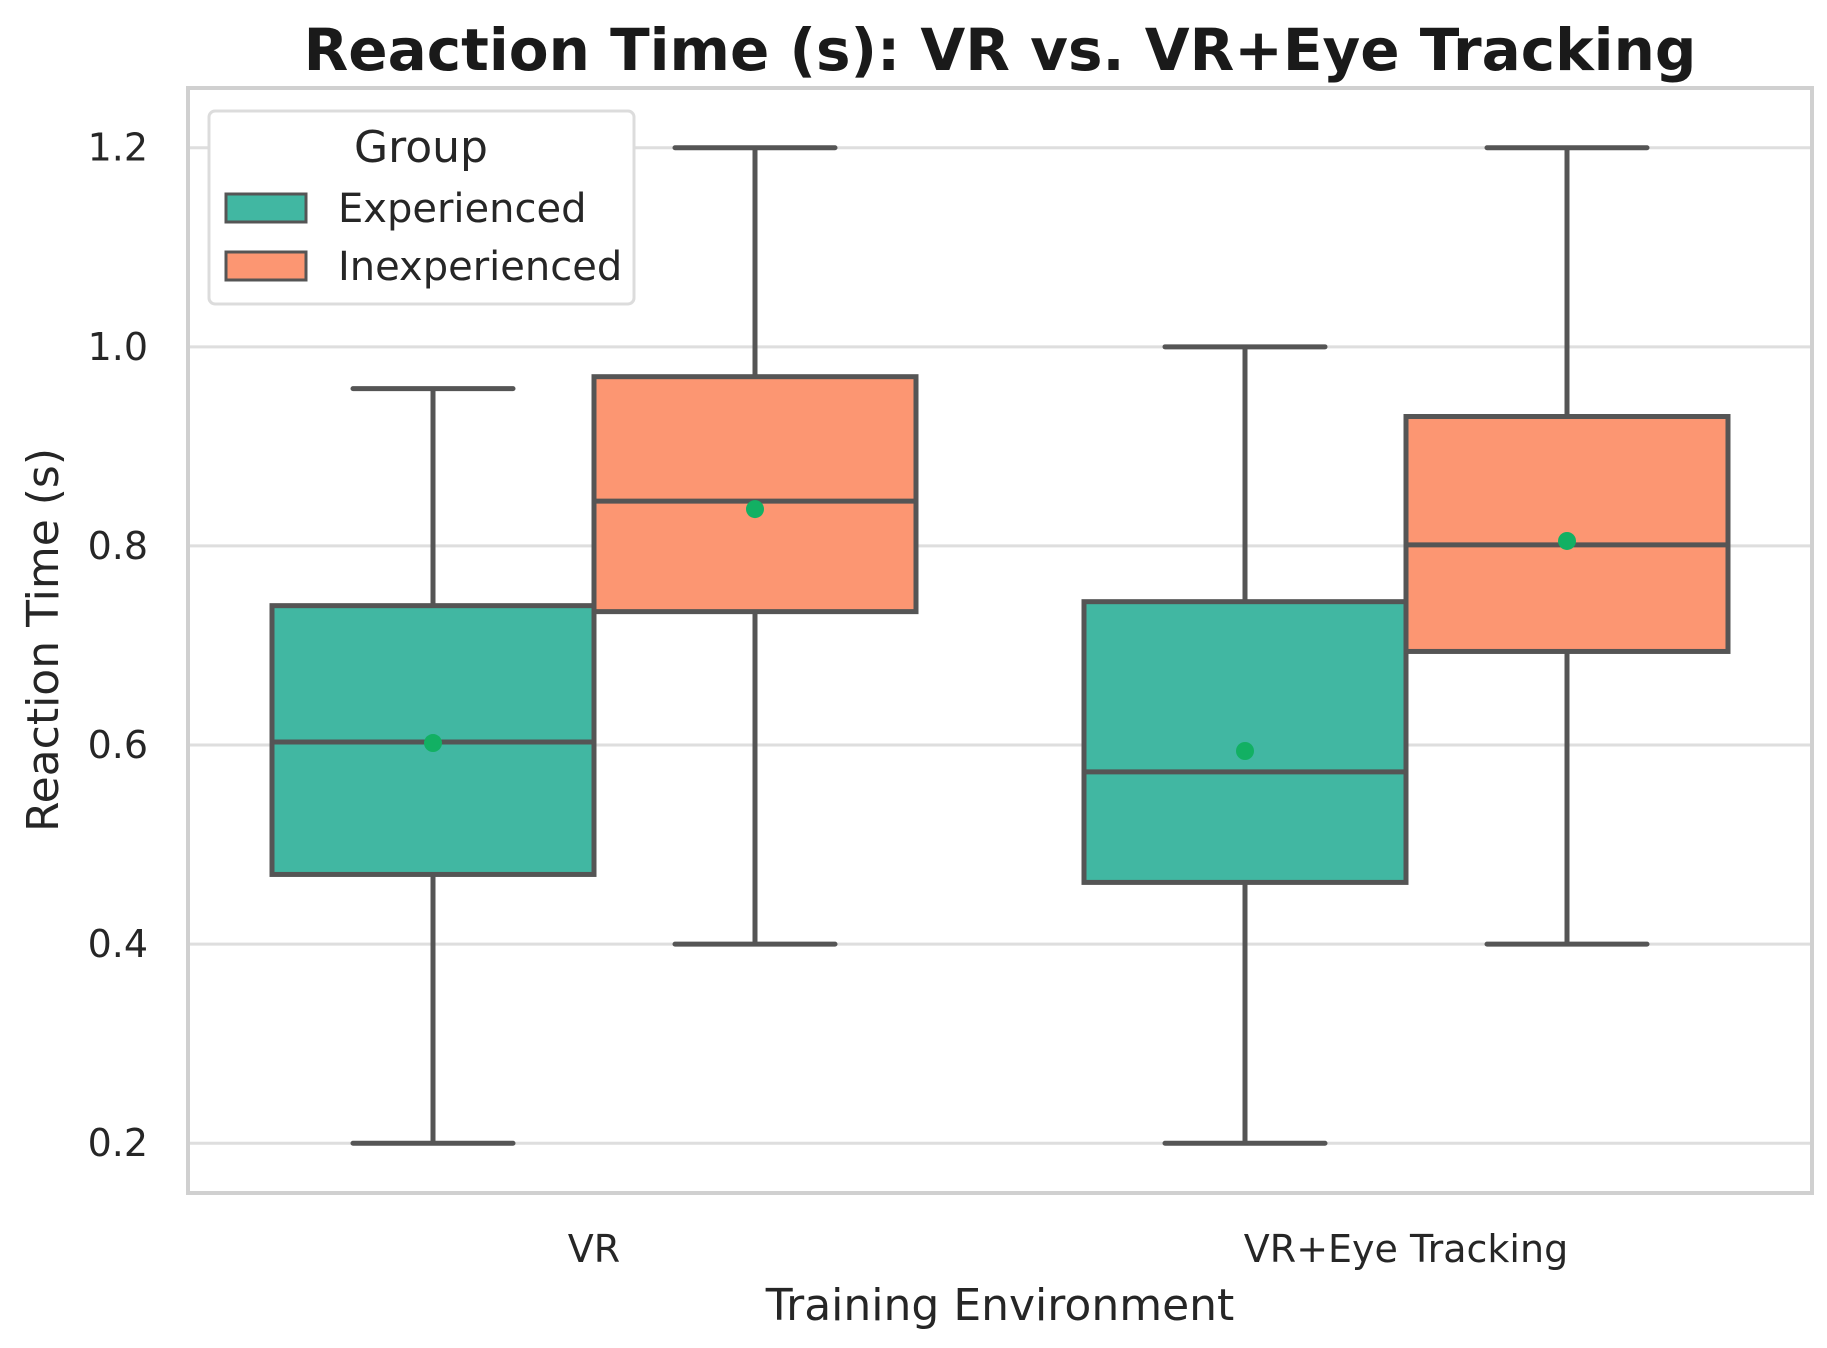 Image resolution: width=1827 pixels, height=1348 pixels. Describe the element at coordinates (755, 494) in the screenshot. I see `box-iqr` at that location.